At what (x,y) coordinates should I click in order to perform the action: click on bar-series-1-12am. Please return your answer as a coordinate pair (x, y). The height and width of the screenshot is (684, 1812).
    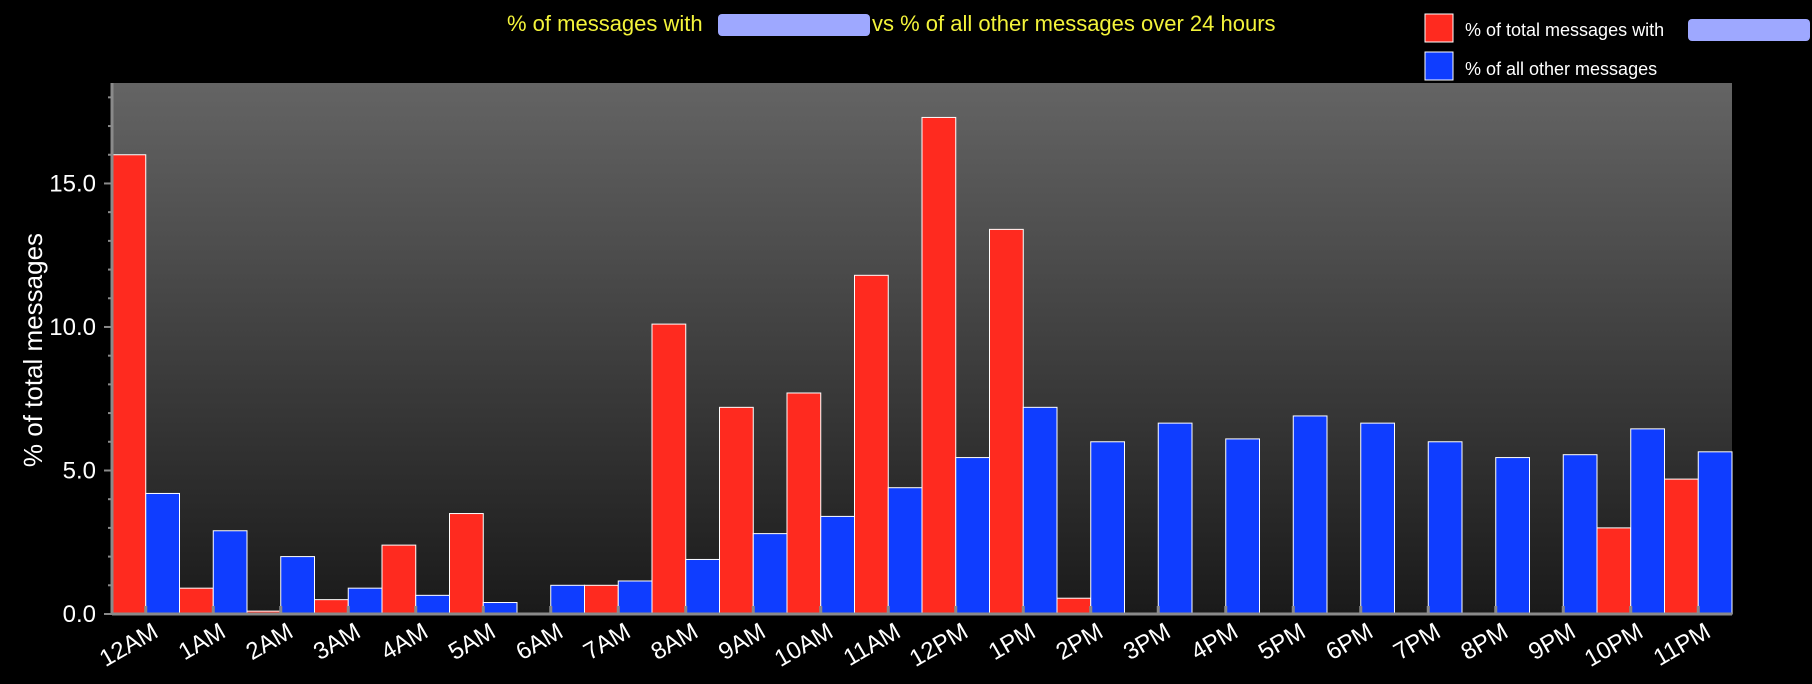
    Looking at the image, I should click on (162, 553).